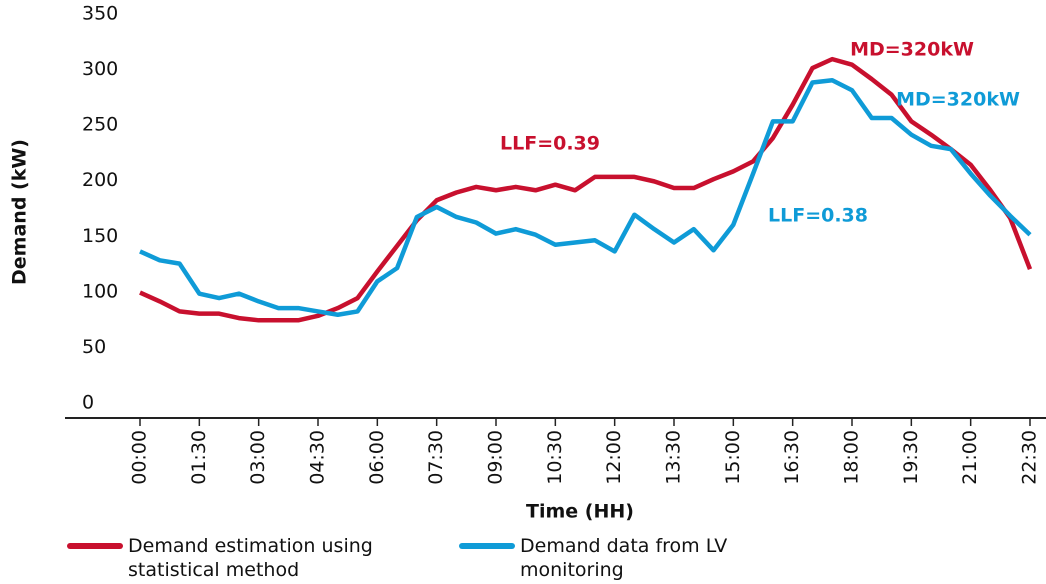 The height and width of the screenshot is (584, 1046). I want to click on x-tick-label: 07:30, so click(436, 457).